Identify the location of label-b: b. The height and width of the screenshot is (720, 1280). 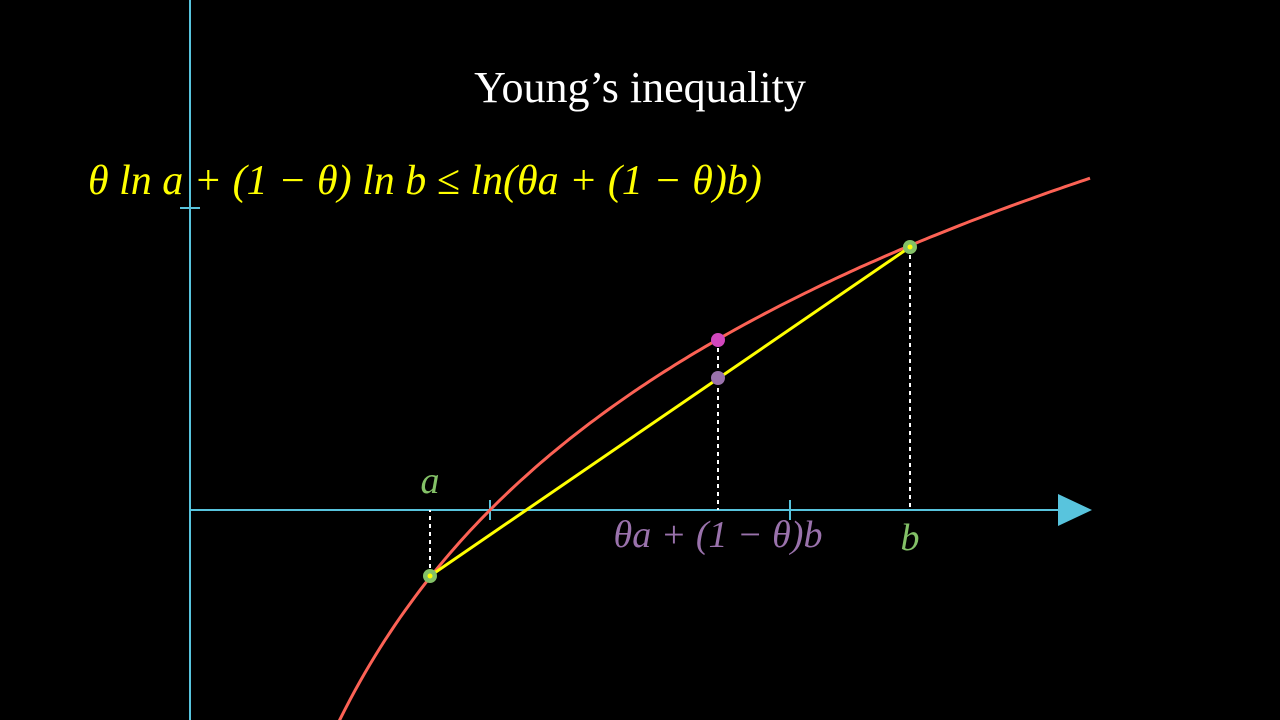
(910, 538).